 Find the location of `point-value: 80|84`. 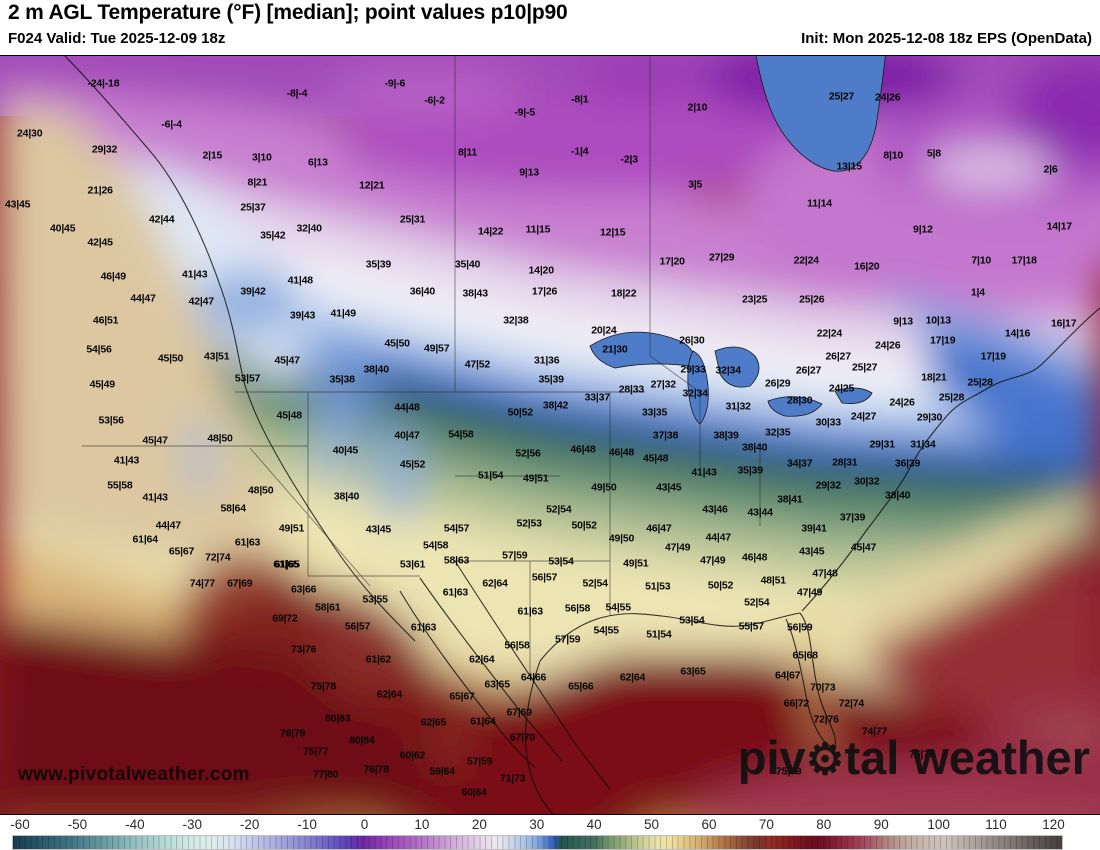

point-value: 80|84 is located at coordinates (362, 740).